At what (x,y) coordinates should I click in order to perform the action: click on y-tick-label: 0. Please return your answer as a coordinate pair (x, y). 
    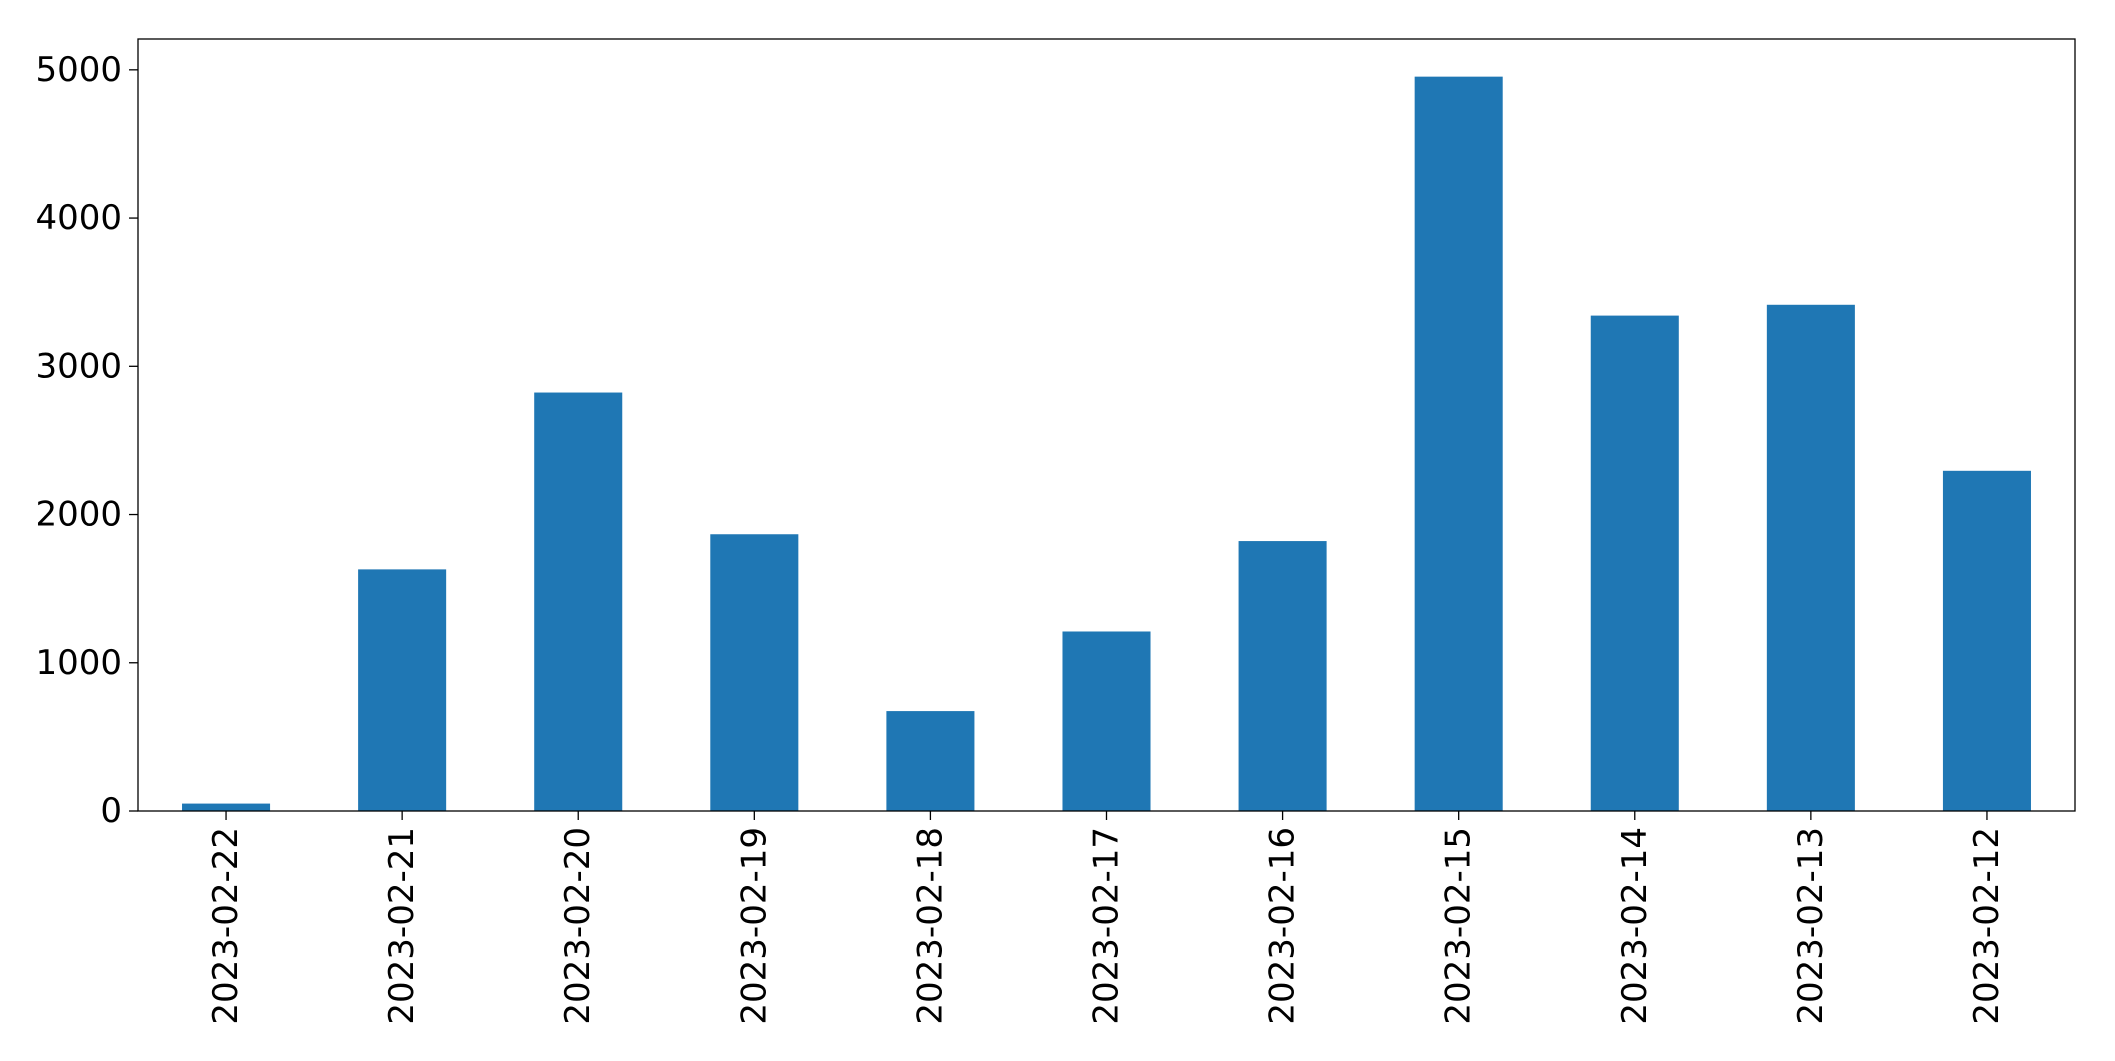
    Looking at the image, I should click on (111, 811).